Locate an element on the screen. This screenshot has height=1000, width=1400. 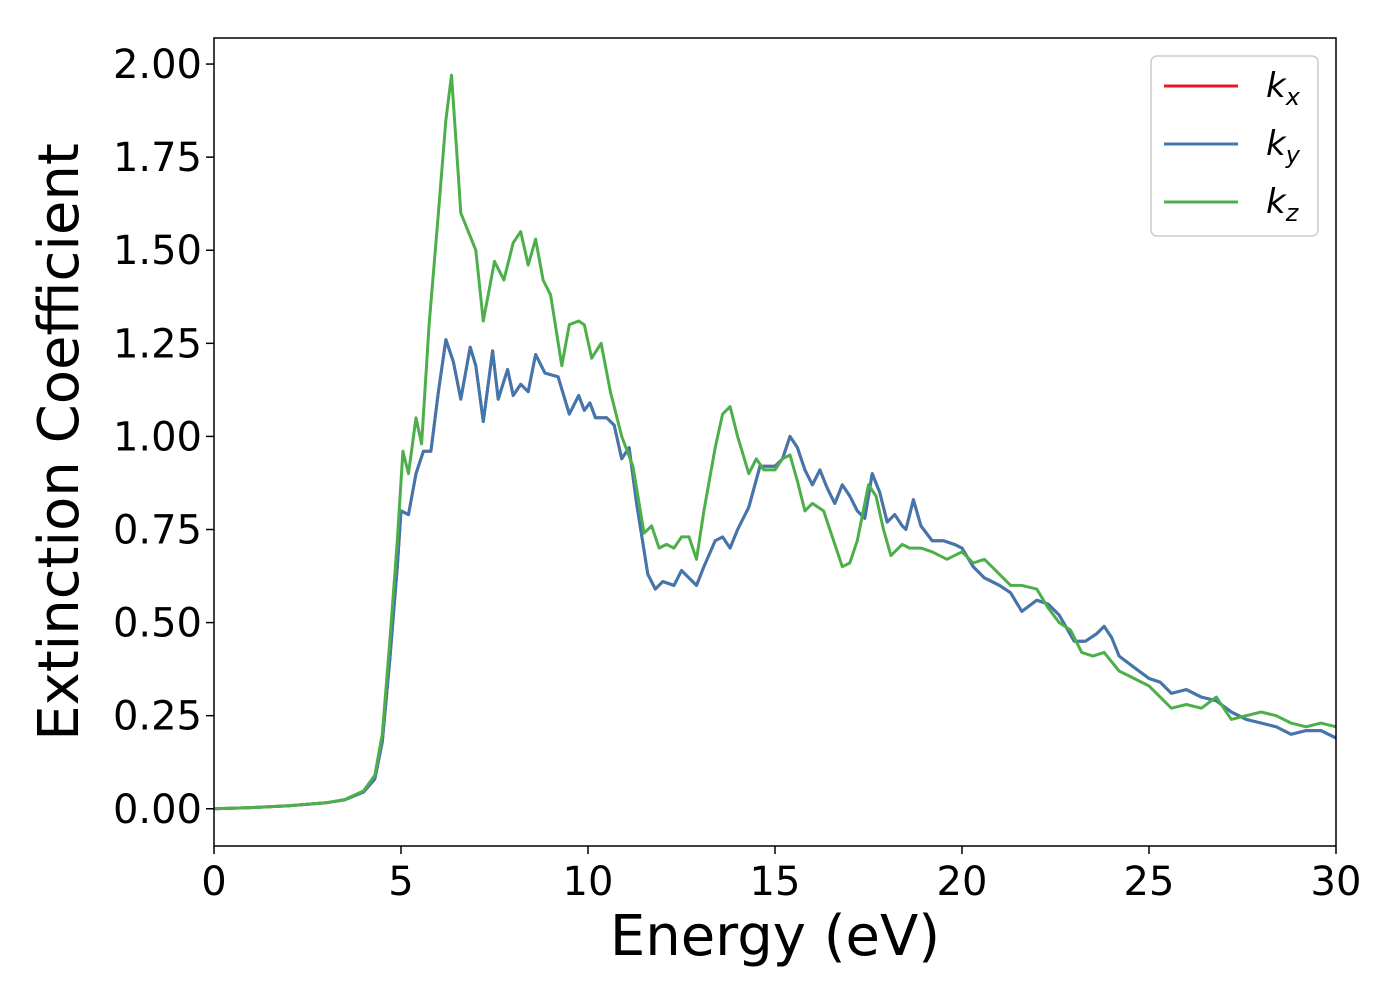
y-tick-label: 1.75 is located at coordinates (157, 158).